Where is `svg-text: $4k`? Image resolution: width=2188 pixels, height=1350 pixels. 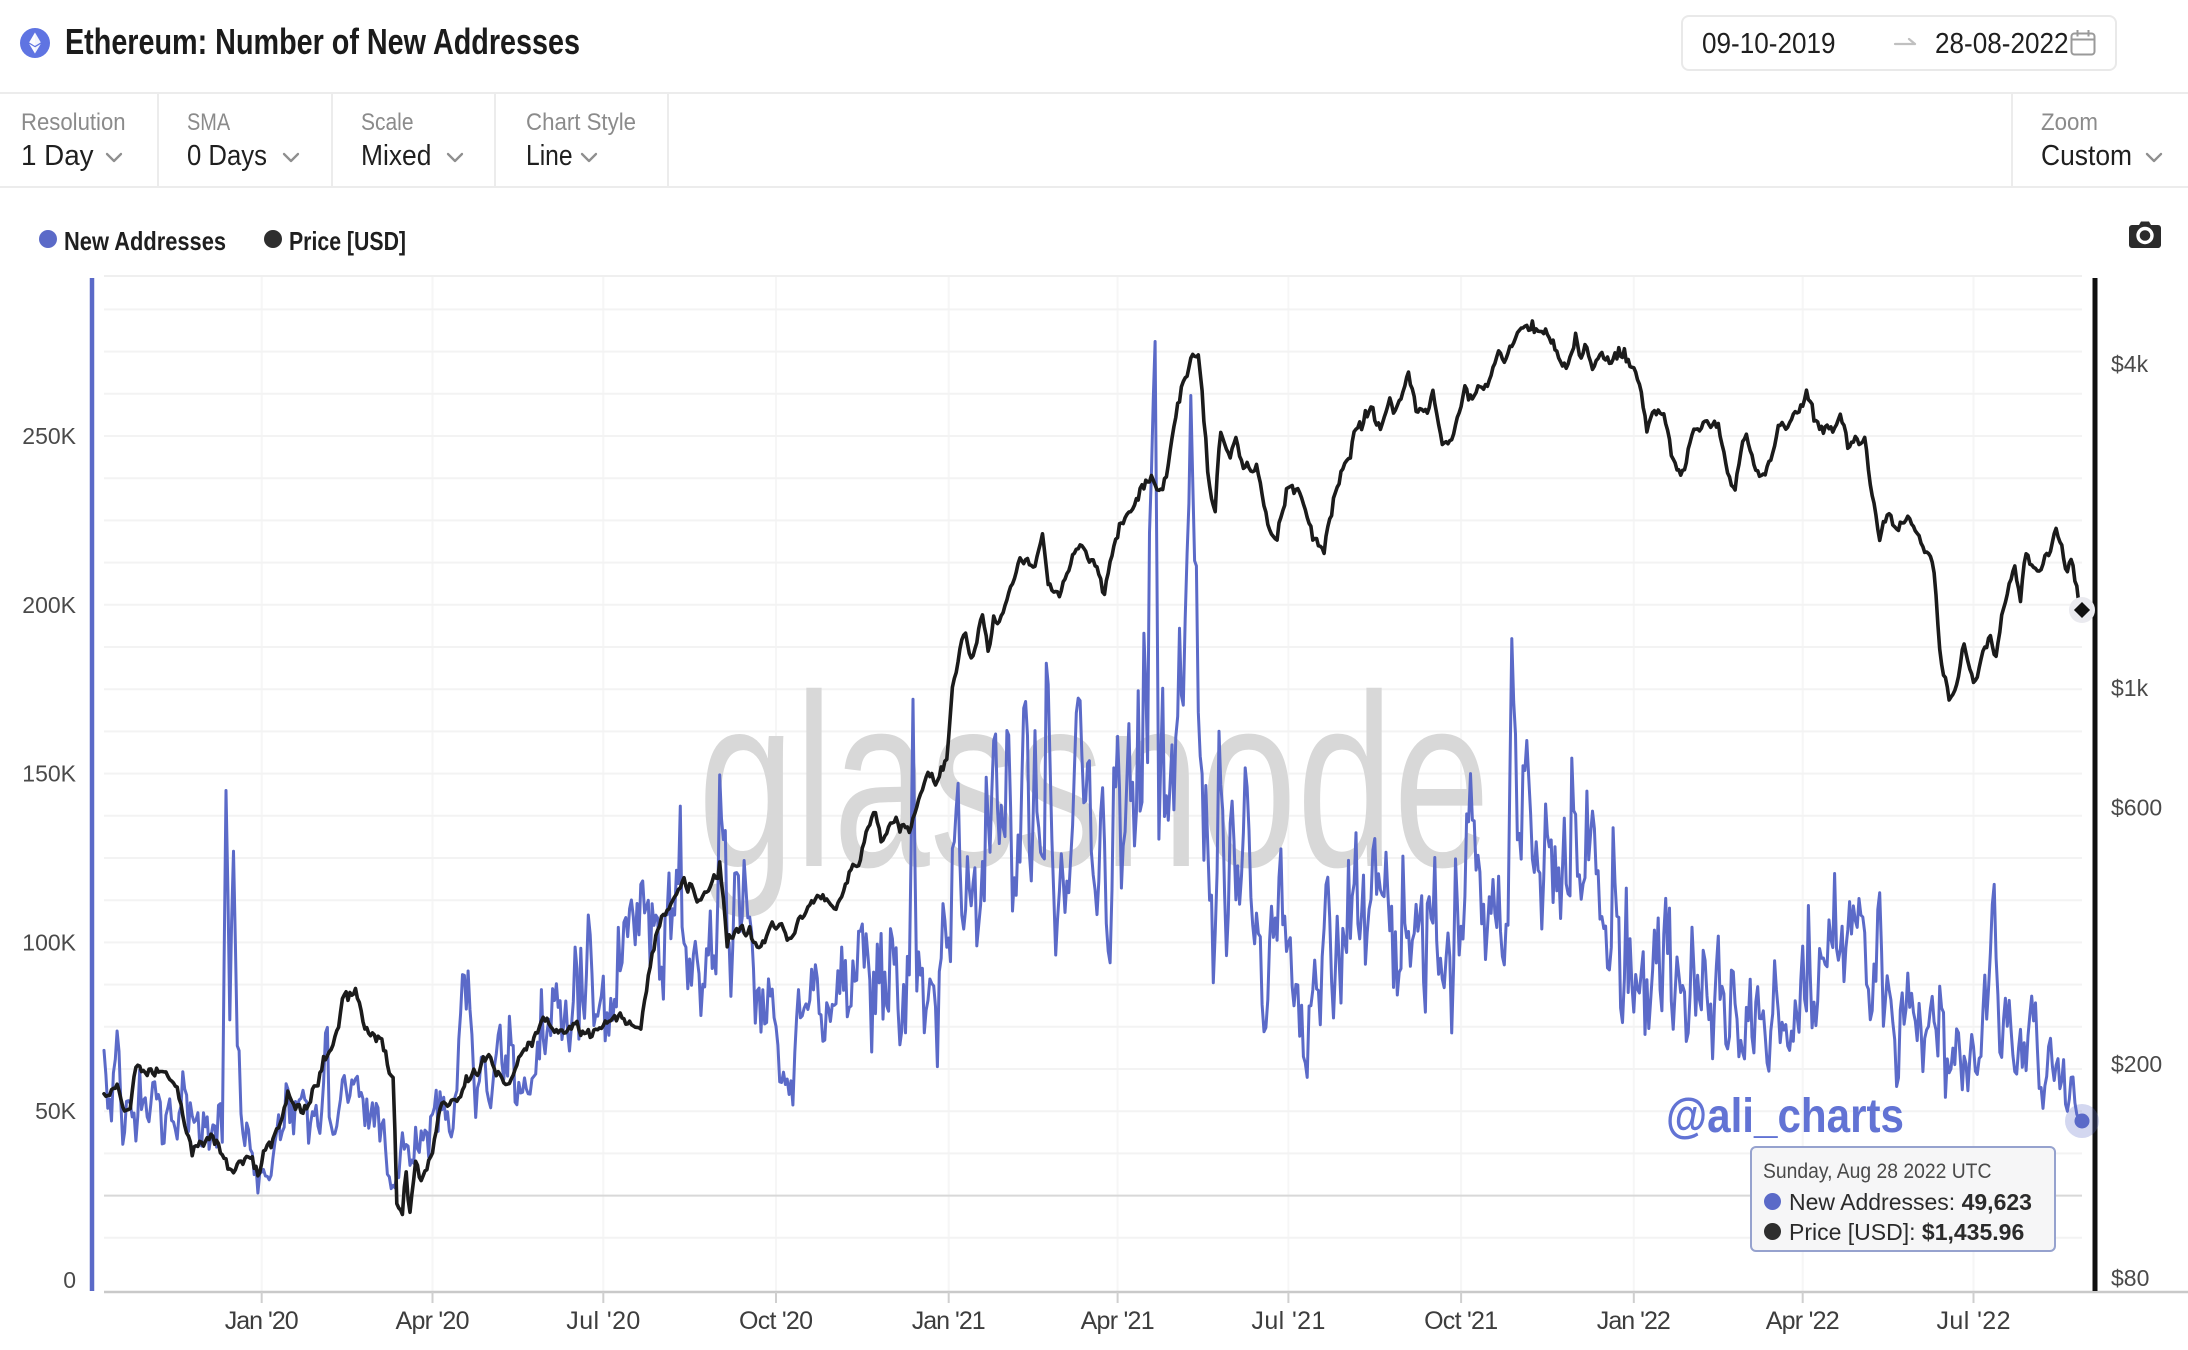
svg-text: $4k is located at coordinates (2130, 364).